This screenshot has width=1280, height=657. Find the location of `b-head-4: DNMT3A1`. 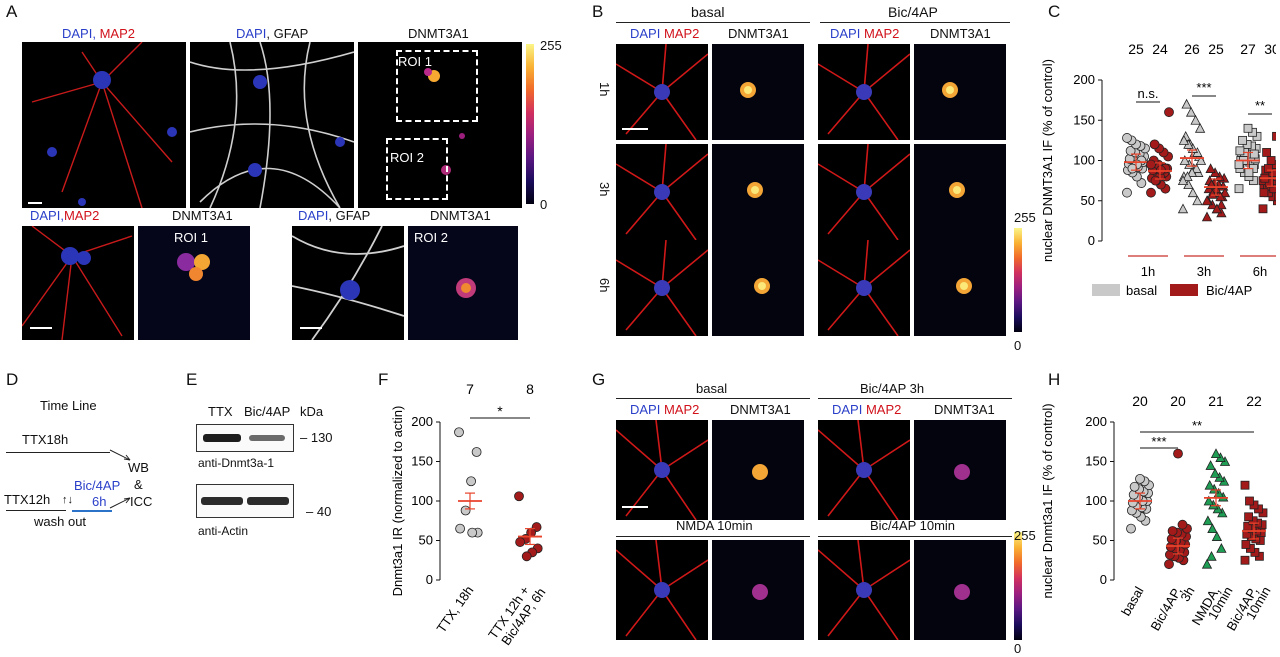

b-head-4: DNMT3A1 is located at coordinates (960, 33).